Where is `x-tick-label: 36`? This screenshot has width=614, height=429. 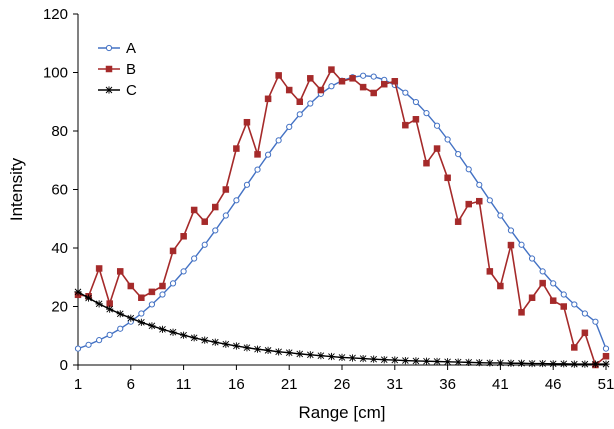 x-tick-label: 36 is located at coordinates (447, 384).